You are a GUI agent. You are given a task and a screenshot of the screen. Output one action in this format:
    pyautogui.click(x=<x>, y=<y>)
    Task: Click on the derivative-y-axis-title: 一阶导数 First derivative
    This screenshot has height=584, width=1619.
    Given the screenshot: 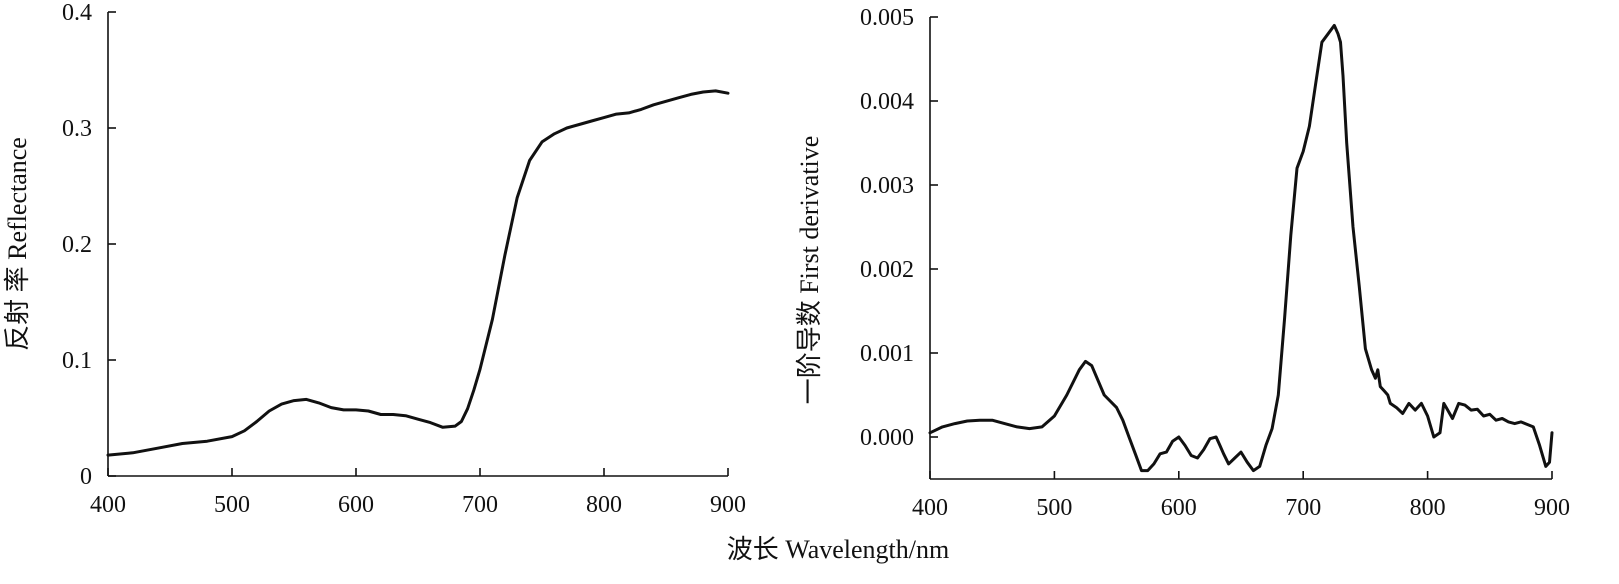 What is the action you would take?
    pyautogui.click(x=809, y=270)
    